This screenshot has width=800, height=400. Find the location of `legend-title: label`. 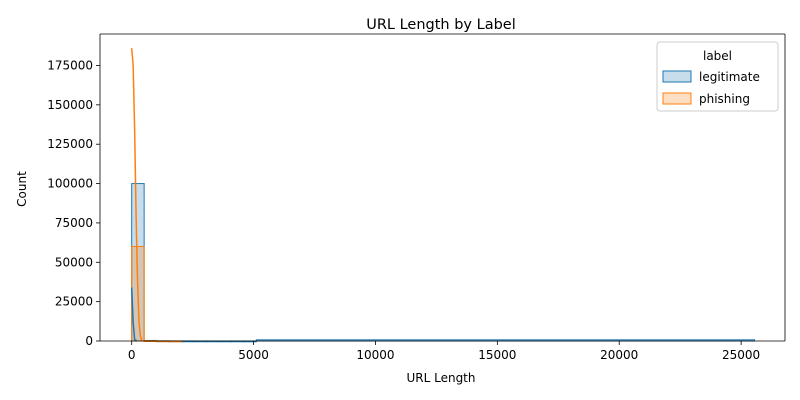

legend-title: label is located at coordinates (717, 56).